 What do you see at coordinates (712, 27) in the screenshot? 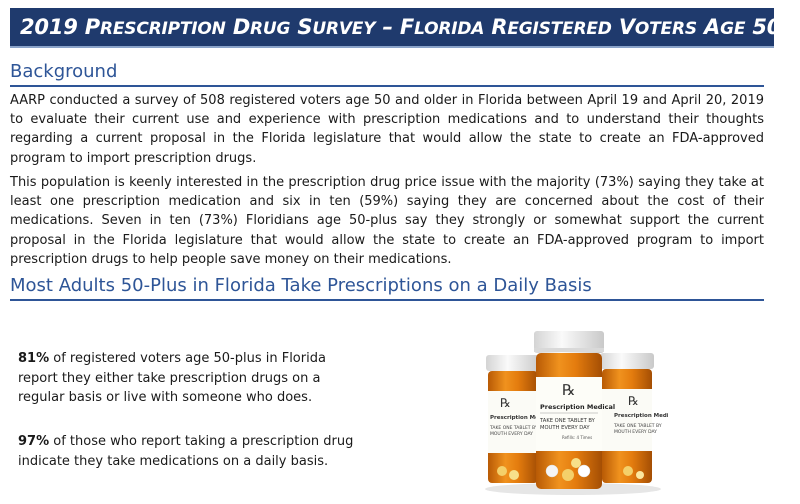
I see `title-word: A` at bounding box center [712, 27].